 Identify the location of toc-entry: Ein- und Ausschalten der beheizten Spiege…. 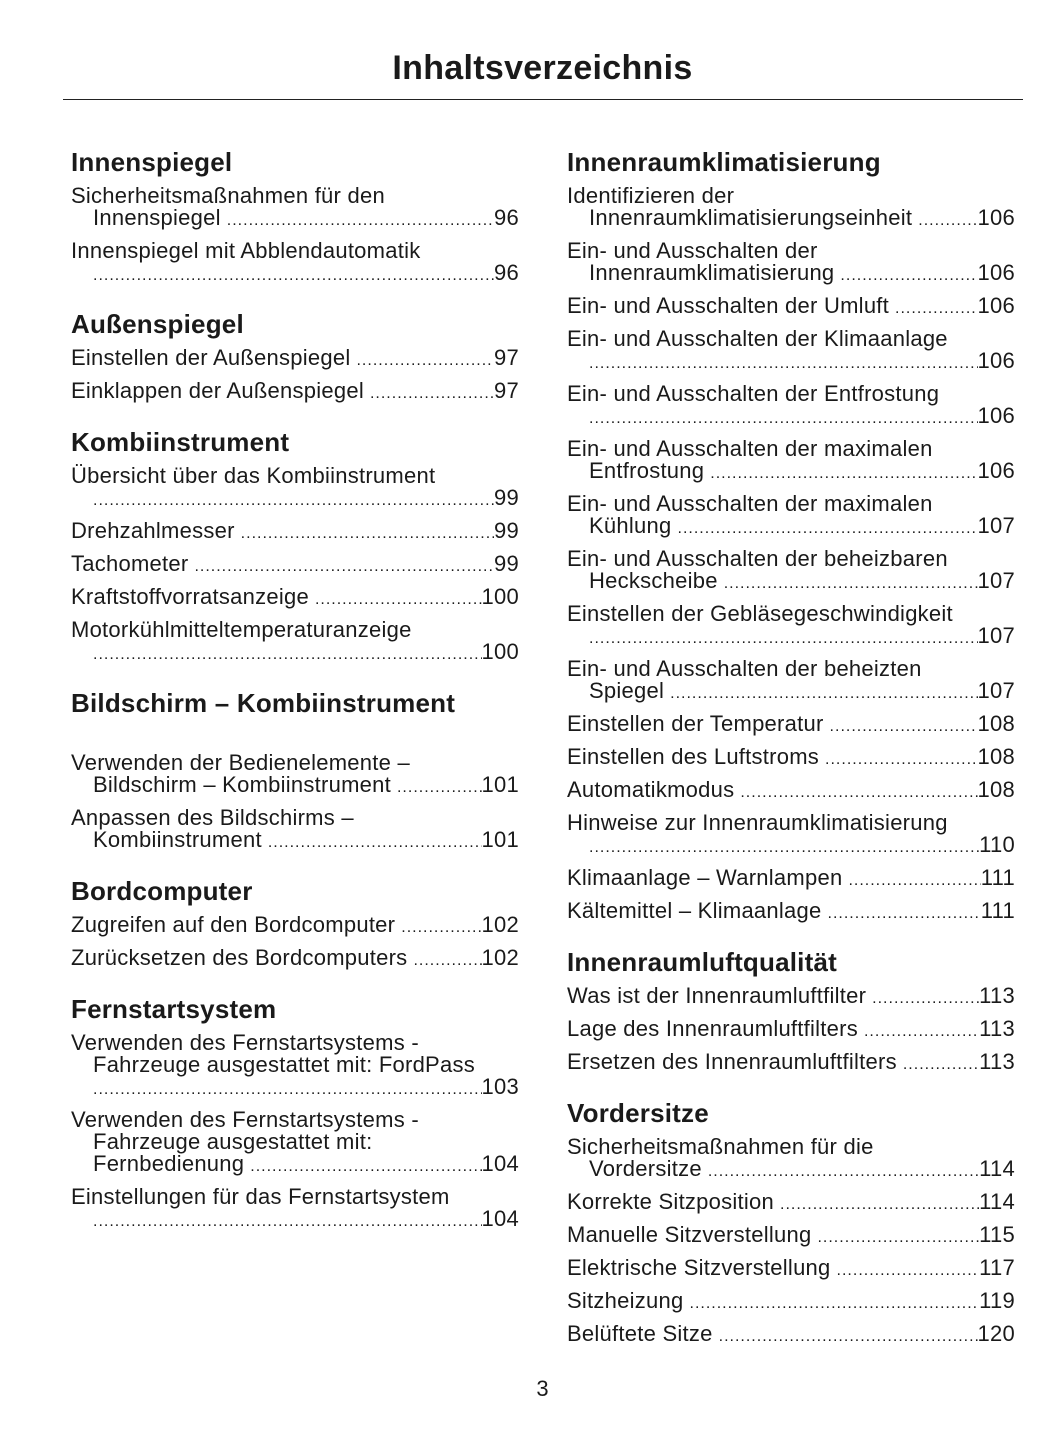
(791, 681).